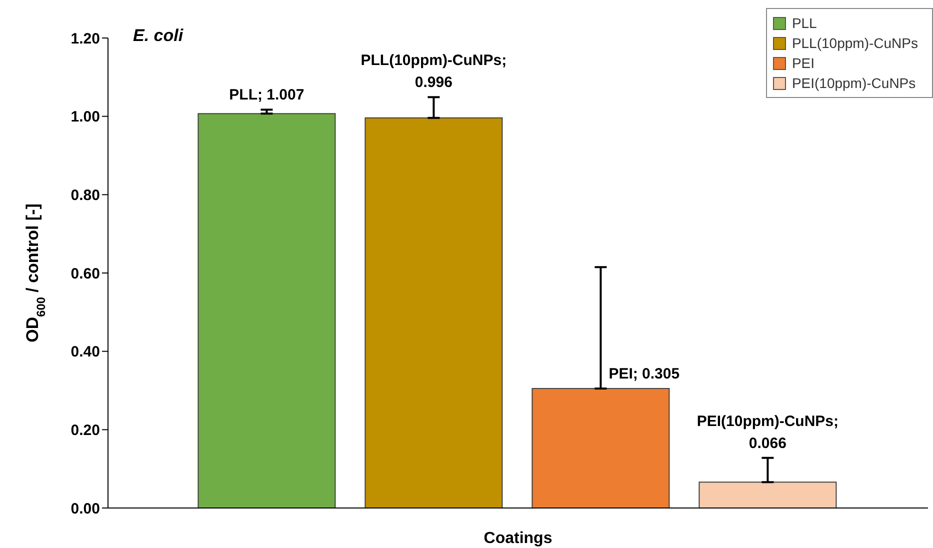 Image resolution: width=933 pixels, height=548 pixels. What do you see at coordinates (85, 39) in the screenshot?
I see `y-tick-label: 1.20` at bounding box center [85, 39].